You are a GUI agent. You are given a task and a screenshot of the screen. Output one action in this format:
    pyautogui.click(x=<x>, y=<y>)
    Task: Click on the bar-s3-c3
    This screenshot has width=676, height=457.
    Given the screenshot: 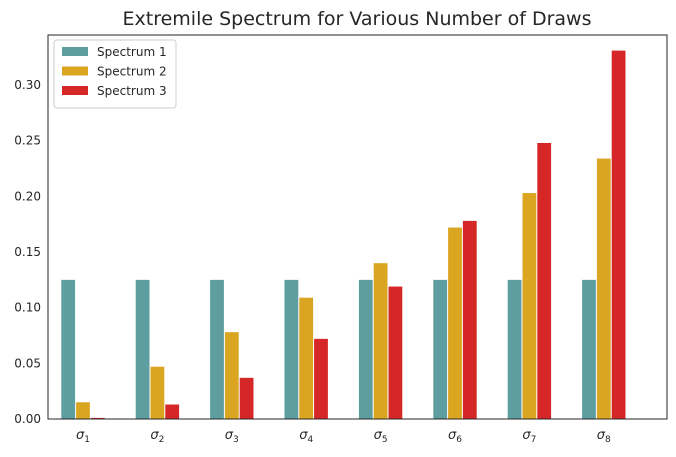 What is the action you would take?
    pyautogui.click(x=246, y=398)
    